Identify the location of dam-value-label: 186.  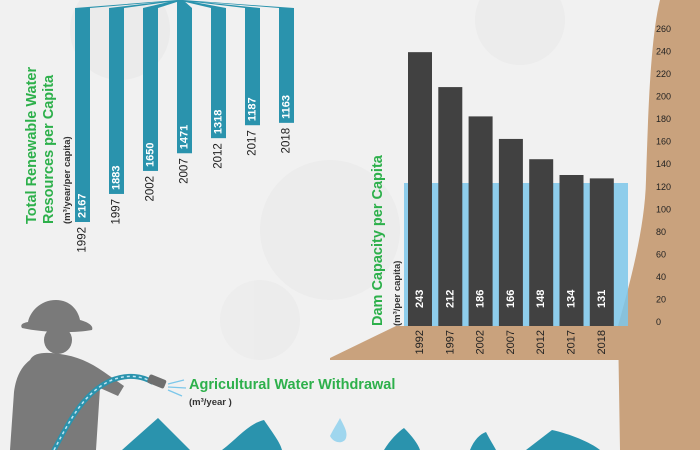
(481, 299).